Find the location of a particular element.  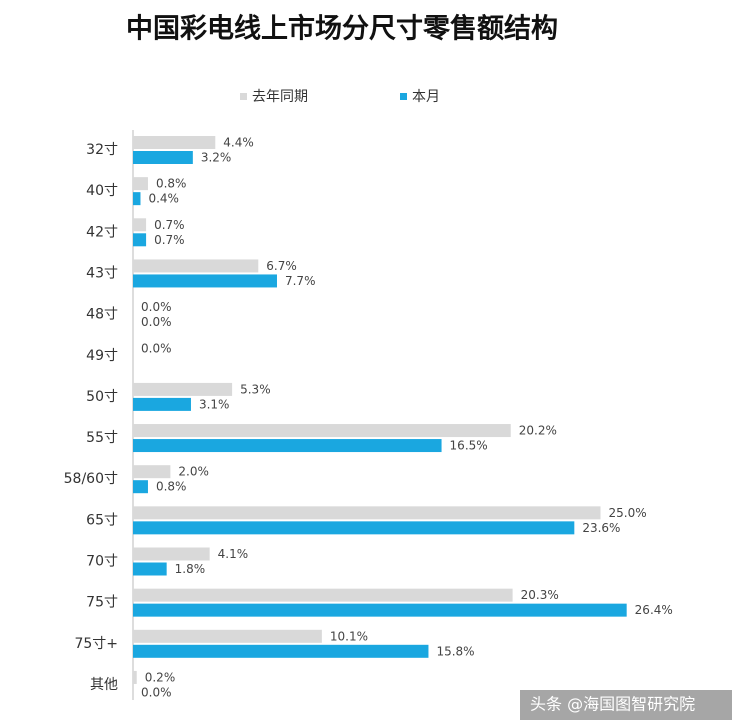

y-tick-label: 58/60寸 is located at coordinates (91, 479).